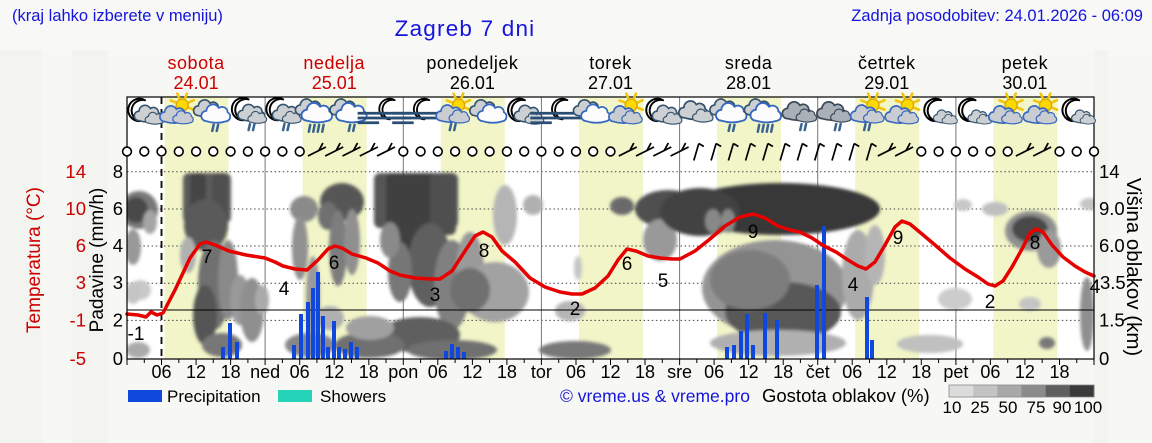 This screenshot has width=1152, height=443. I want to click on svg-text: 1.5, so click(1112, 319).